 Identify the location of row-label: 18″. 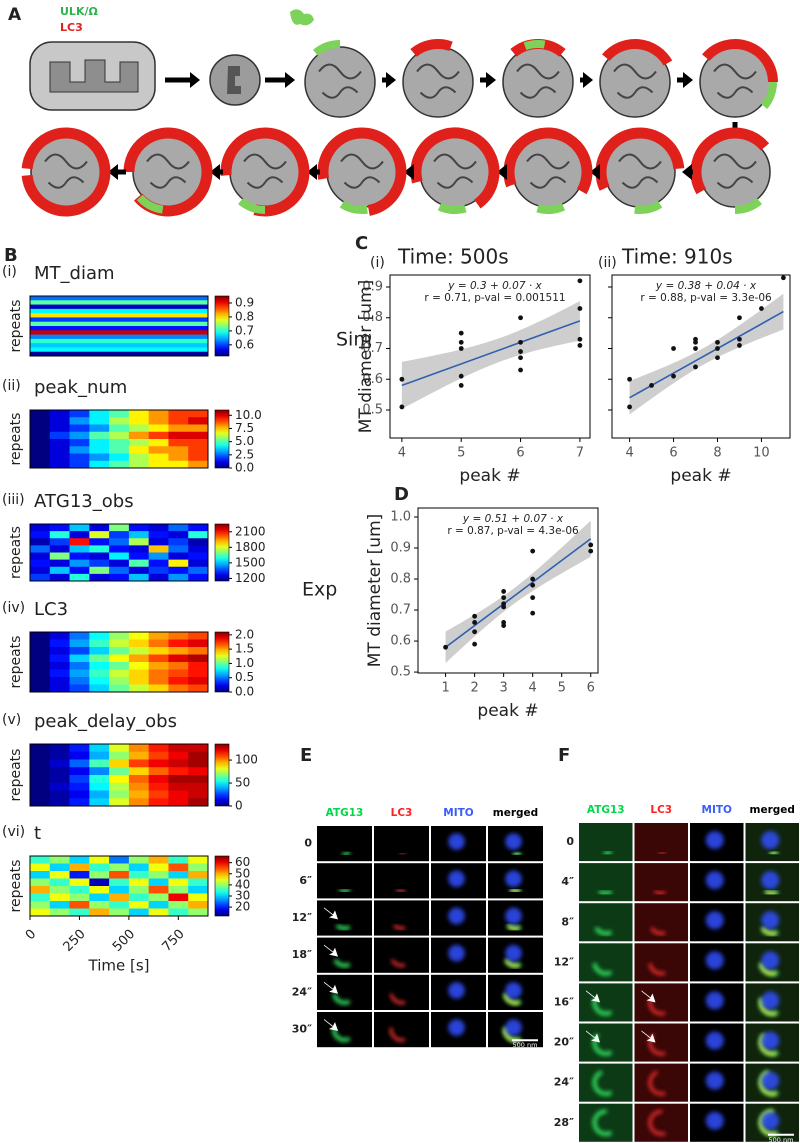
(302, 954).